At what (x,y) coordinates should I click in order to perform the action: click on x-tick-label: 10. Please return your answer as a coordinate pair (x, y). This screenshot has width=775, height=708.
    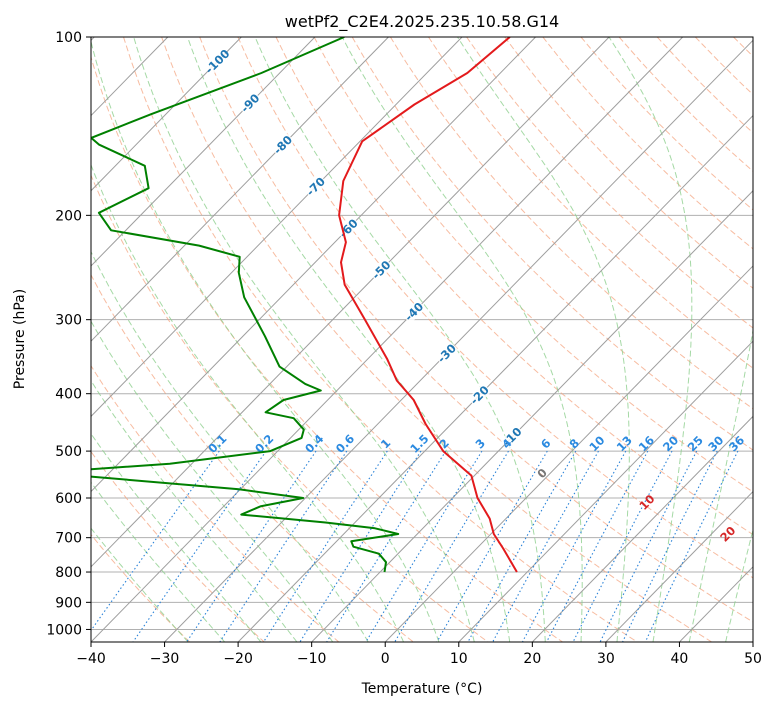
    Looking at the image, I should click on (459, 659).